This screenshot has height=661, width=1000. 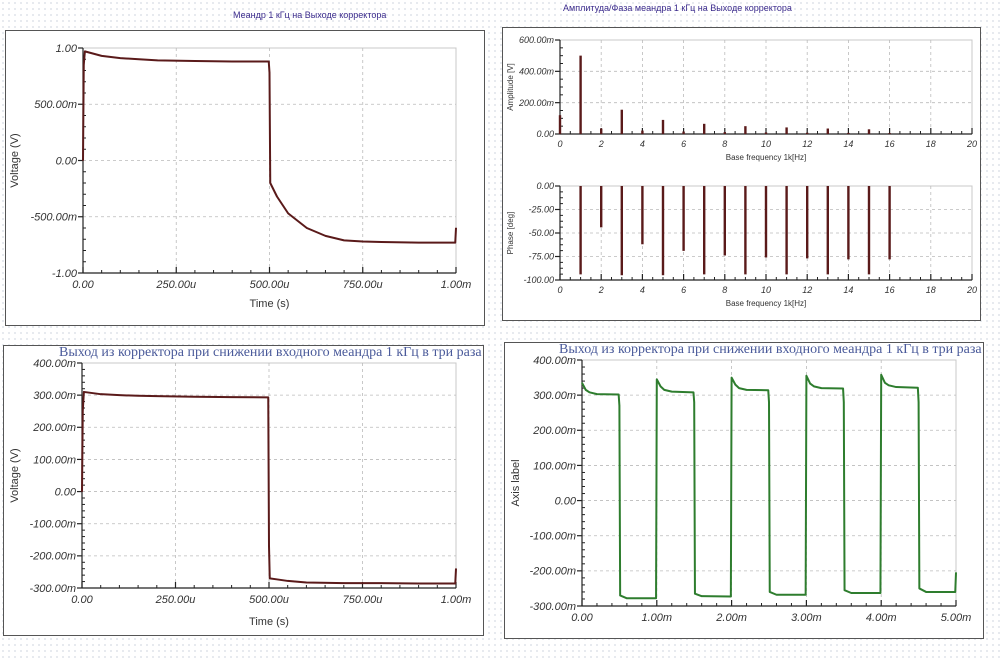 What do you see at coordinates (54, 460) in the screenshot?
I see `chart3-y-tick-label: 100.00m` at bounding box center [54, 460].